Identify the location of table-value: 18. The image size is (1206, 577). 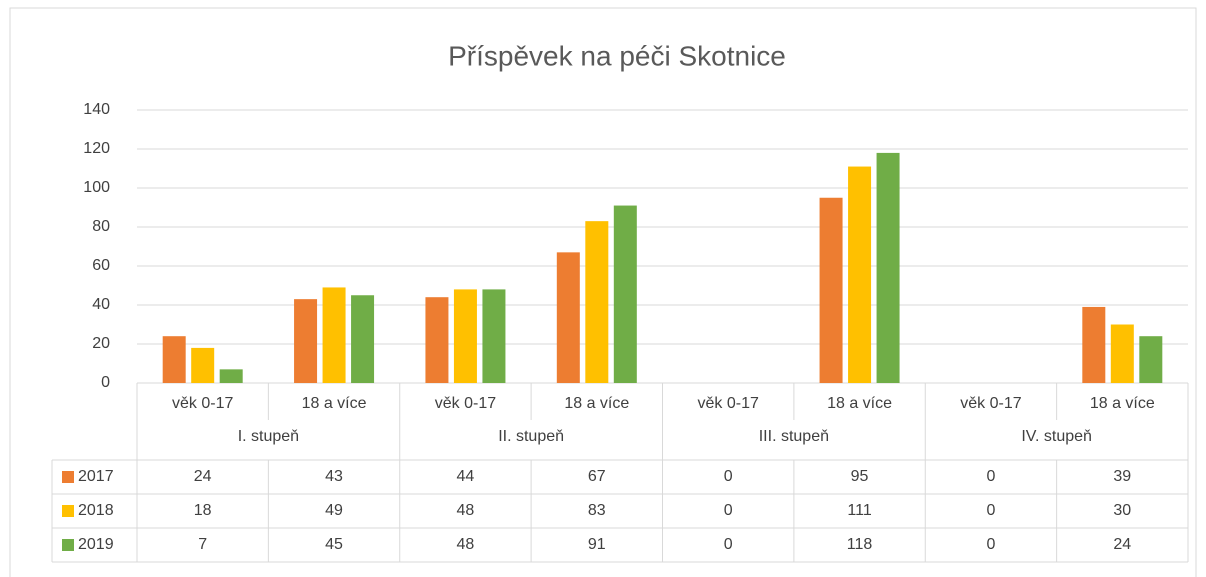
(203, 510).